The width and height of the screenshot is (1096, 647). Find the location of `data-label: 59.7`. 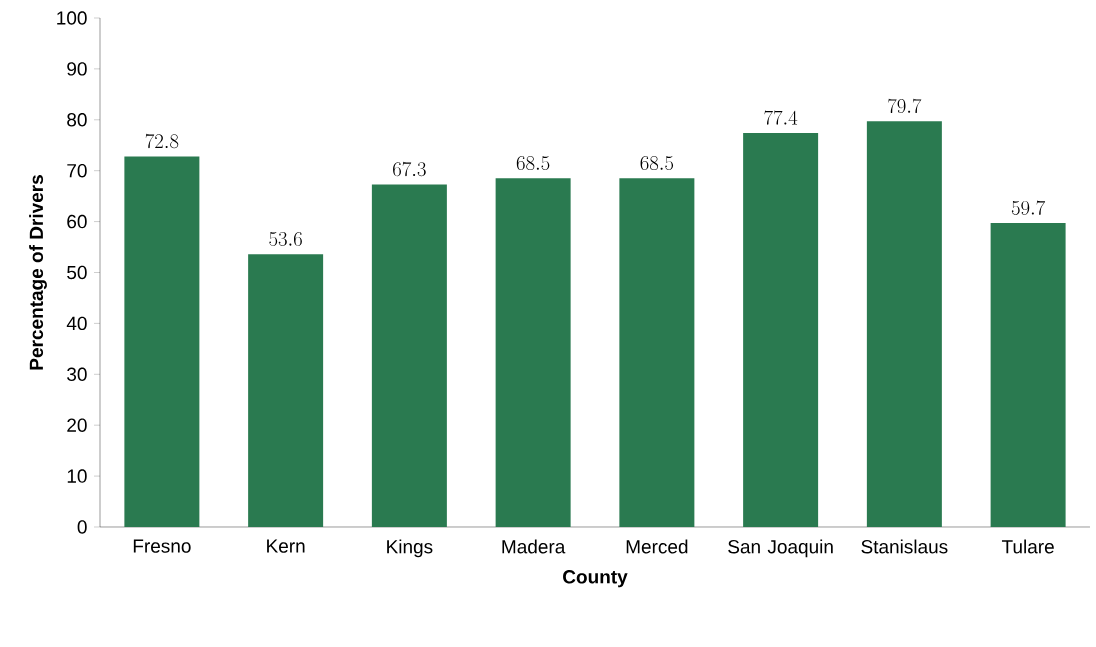

data-label: 59.7 is located at coordinates (1028, 207).